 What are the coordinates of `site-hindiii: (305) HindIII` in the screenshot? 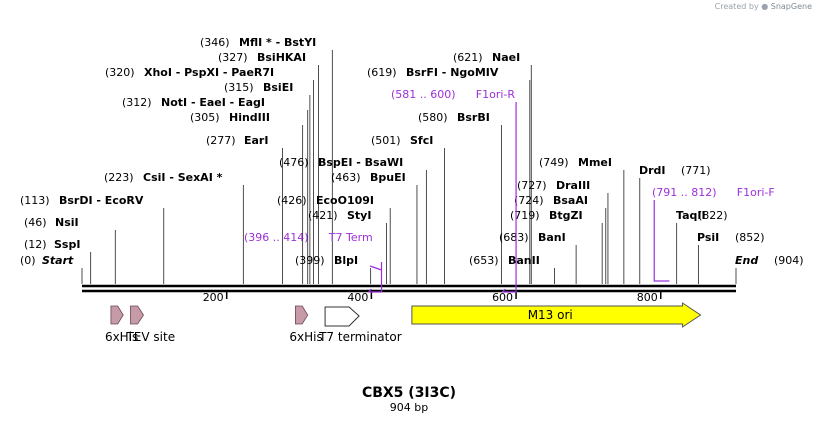 It's located at (247, 197).